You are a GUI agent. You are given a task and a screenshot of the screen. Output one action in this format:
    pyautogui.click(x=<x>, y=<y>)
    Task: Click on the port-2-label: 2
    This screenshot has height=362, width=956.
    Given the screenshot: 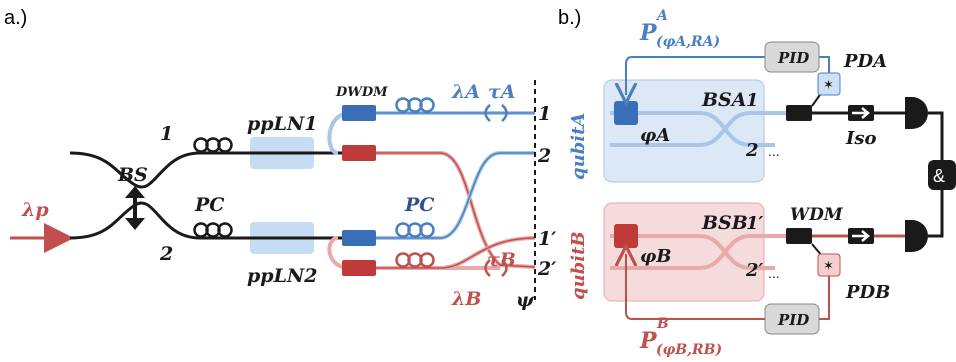 What is the action you would take?
    pyautogui.click(x=166, y=254)
    